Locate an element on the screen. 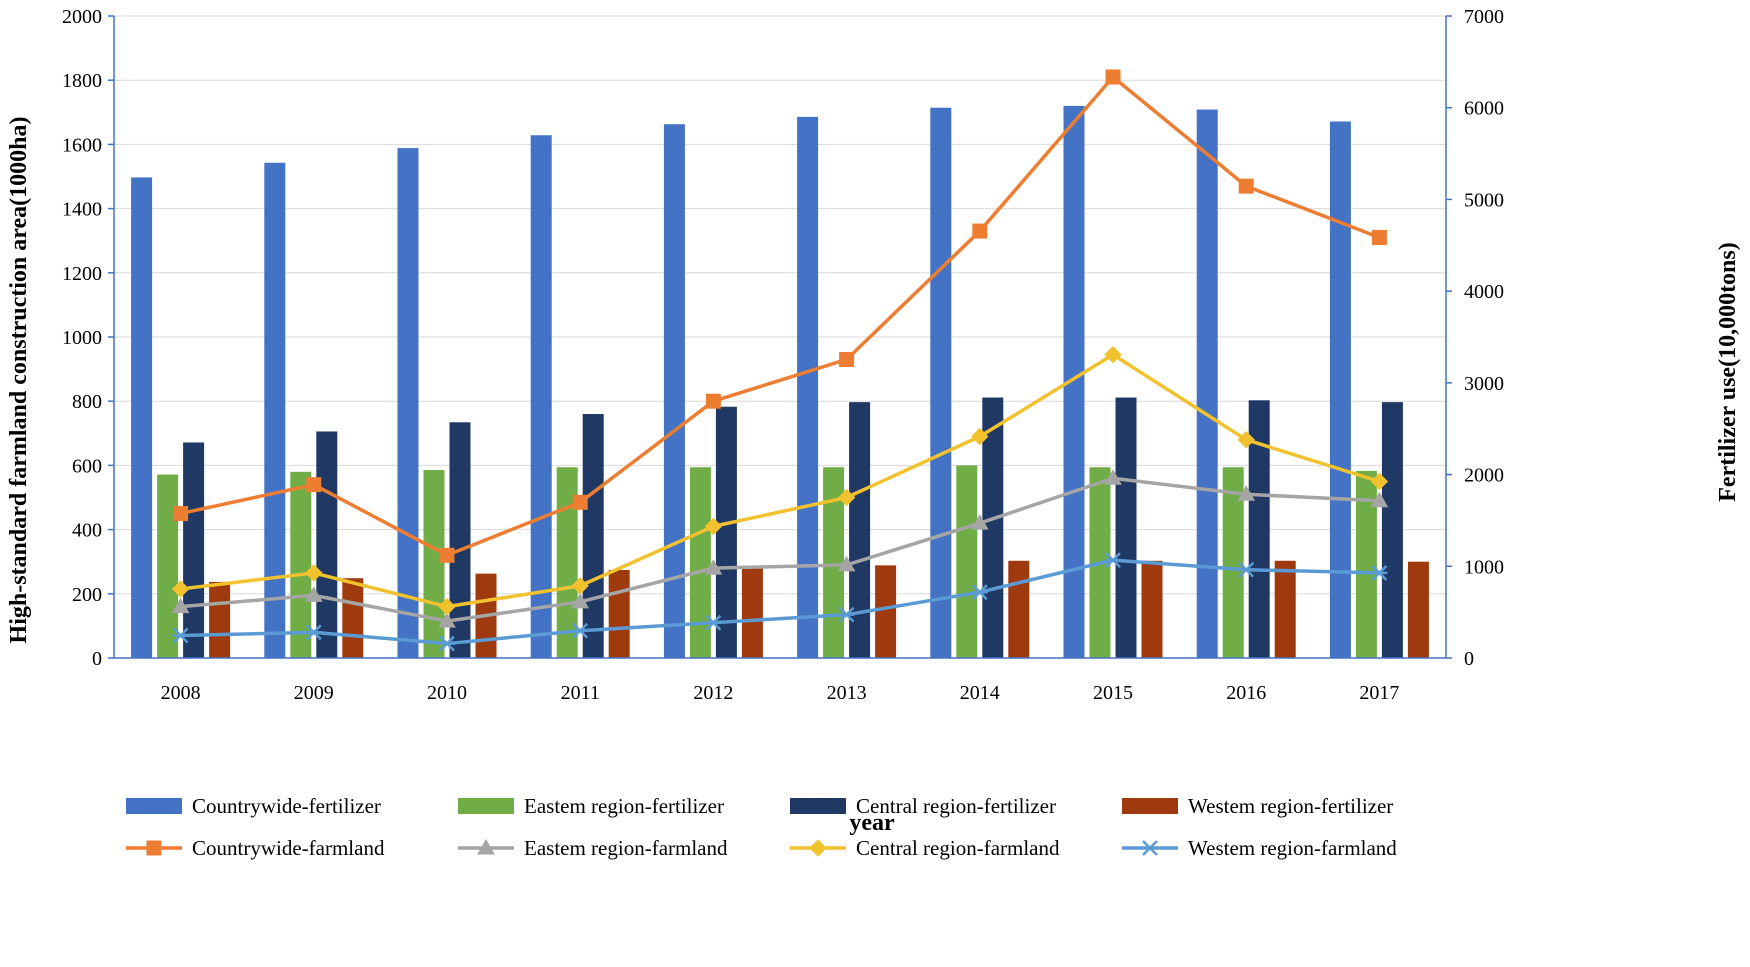 Image resolution: width=1750 pixels, height=967 pixels. point-westem-region-farmland-2015 is located at coordinates (1113, 560).